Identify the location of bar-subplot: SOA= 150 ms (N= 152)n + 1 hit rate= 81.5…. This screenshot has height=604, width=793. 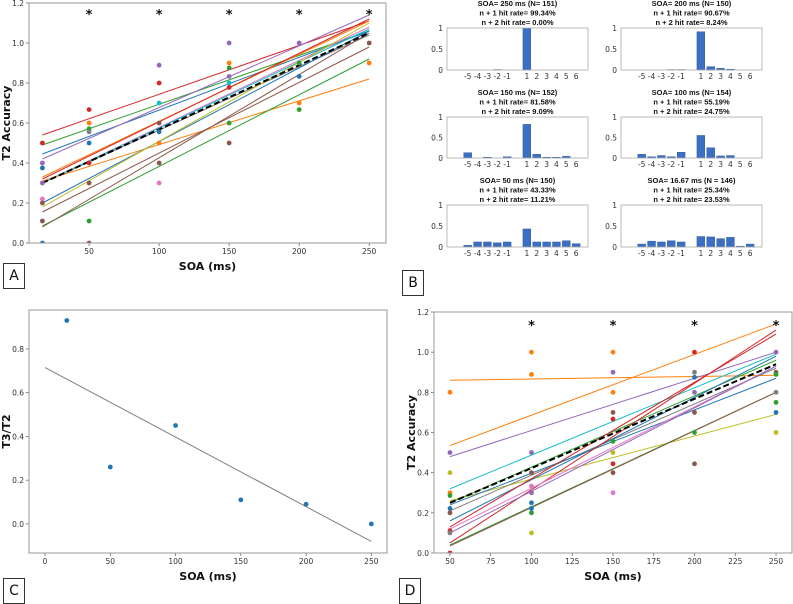
(510, 128).